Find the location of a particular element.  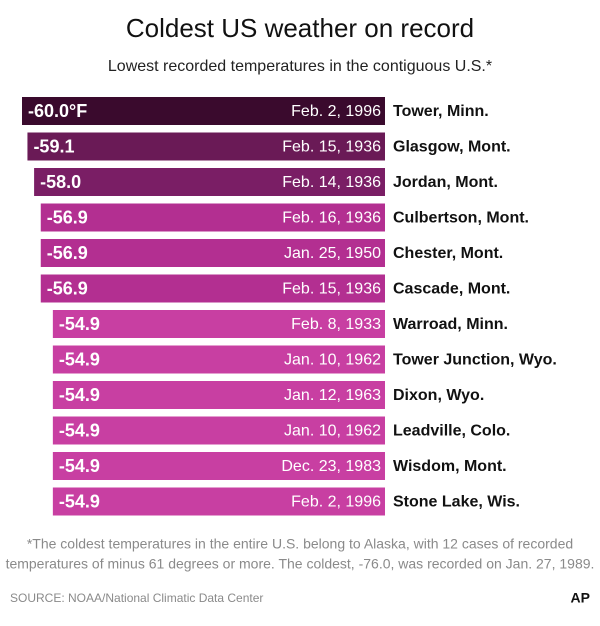

date-label: Jan. 12, 1963 is located at coordinates (332, 395).